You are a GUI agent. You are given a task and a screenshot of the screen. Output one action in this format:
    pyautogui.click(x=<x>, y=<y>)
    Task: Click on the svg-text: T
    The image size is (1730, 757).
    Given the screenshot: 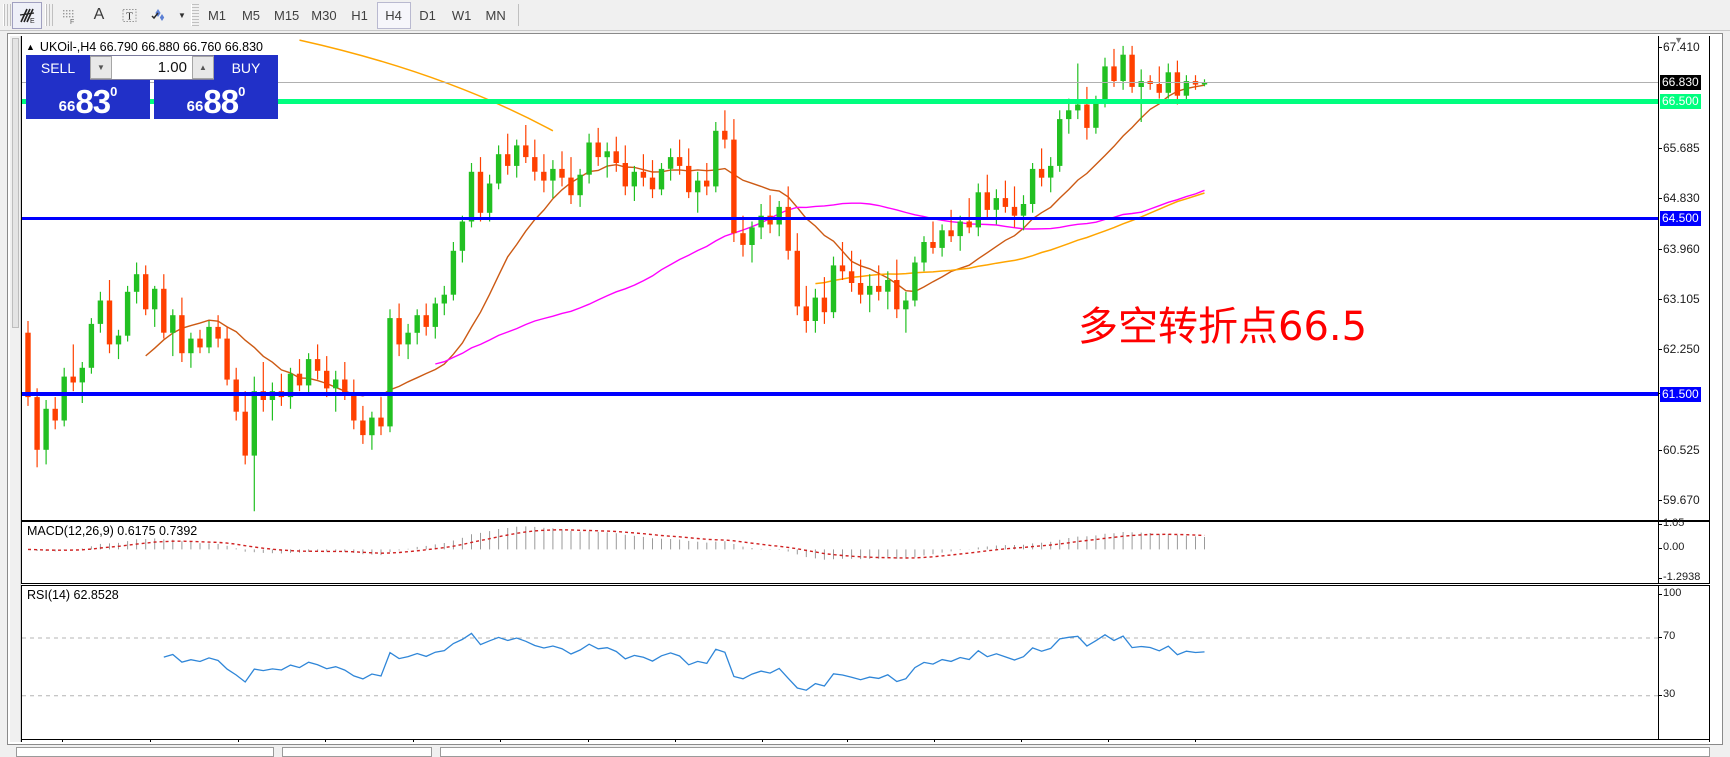 What is the action you would take?
    pyautogui.click(x=129, y=16)
    